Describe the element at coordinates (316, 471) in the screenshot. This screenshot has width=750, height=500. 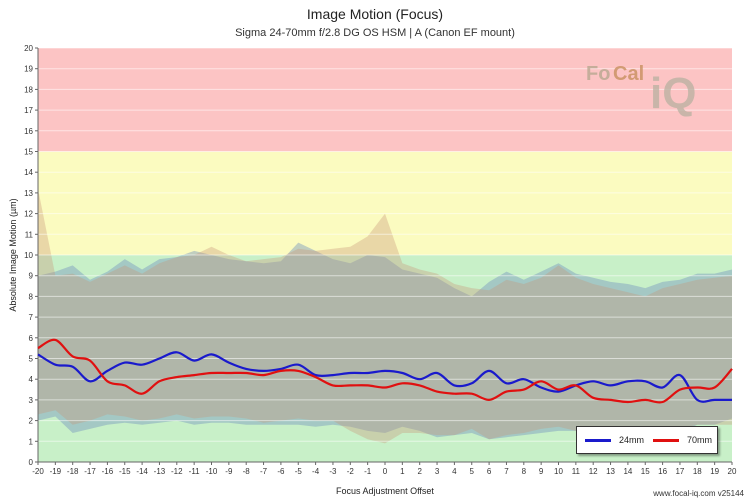
I see `x-tick-label: -4` at that location.